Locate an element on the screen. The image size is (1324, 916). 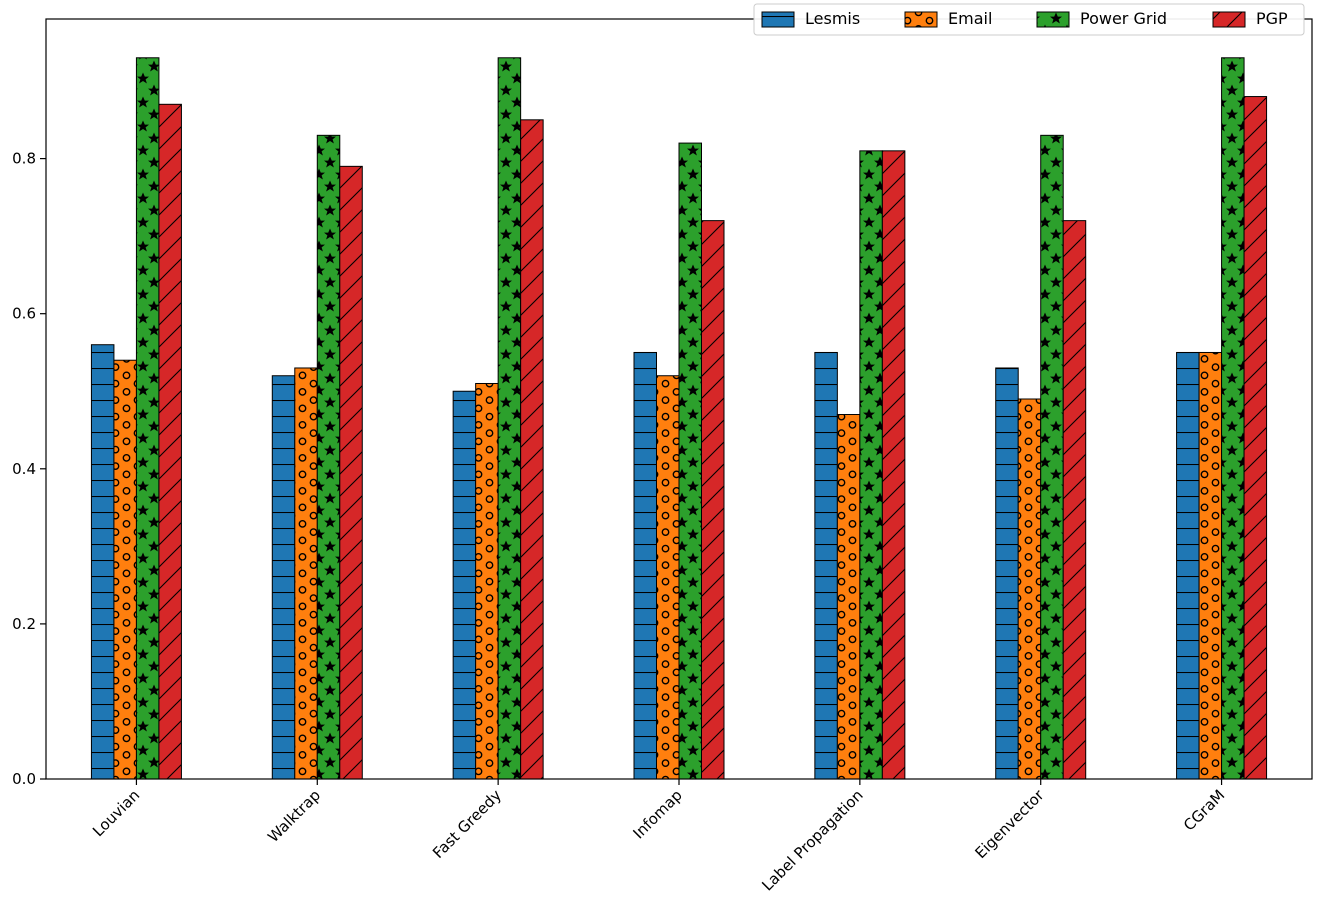
legend-label-power-grid: Power Grid is located at coordinates (1123, 18).